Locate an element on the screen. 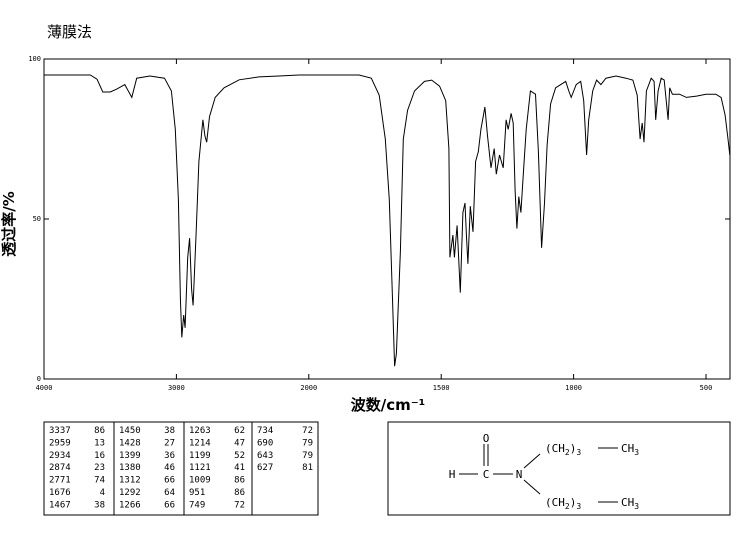 Image resolution: width=748 pixels, height=539 pixels. x-tick-label: 2000 is located at coordinates (308, 388).